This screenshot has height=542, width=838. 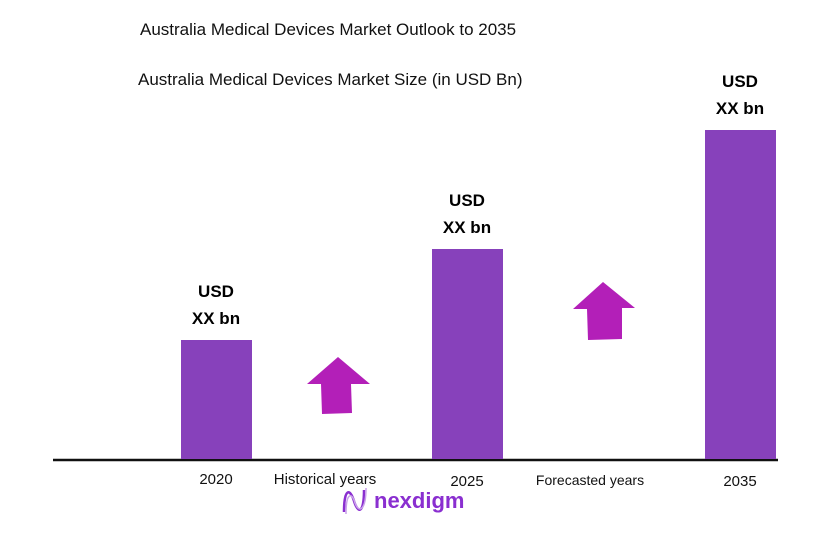 I want to click on bar-2035, so click(x=740, y=294).